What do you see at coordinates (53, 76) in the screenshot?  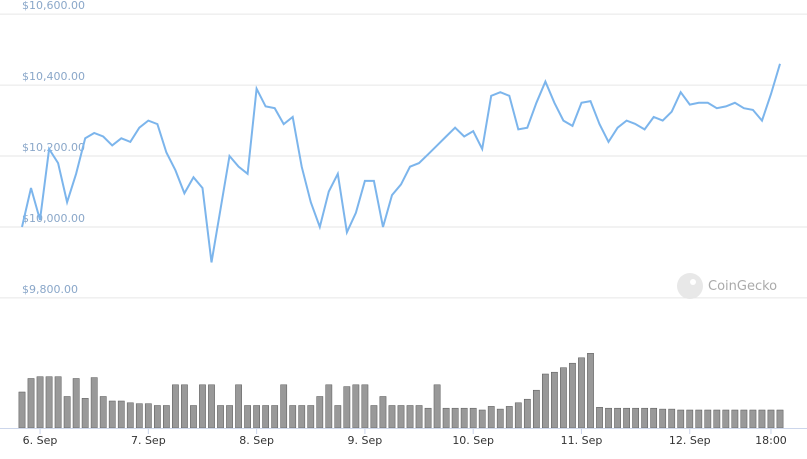 I see `y-tick-label: $10,400.00` at bounding box center [53, 76].